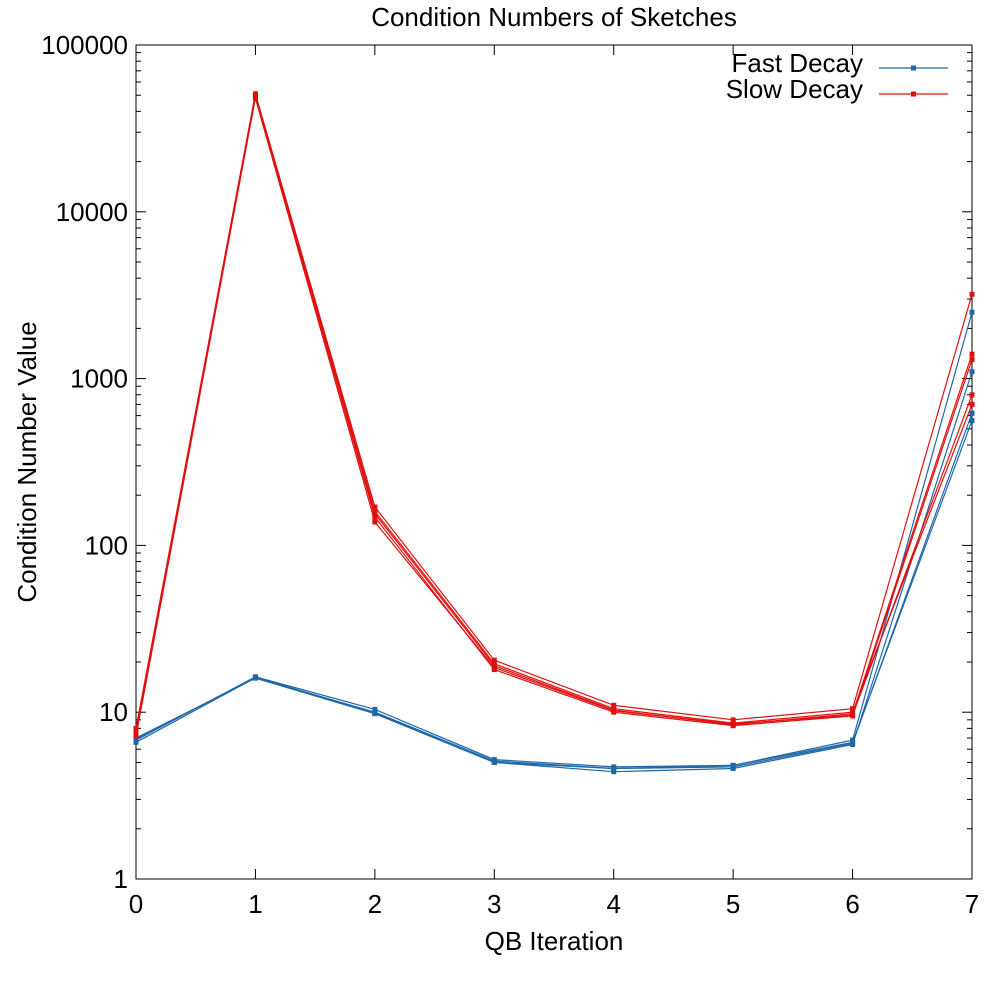 The height and width of the screenshot is (1000, 1000). I want to click on legend-label: Fast Decay, so click(798, 63).